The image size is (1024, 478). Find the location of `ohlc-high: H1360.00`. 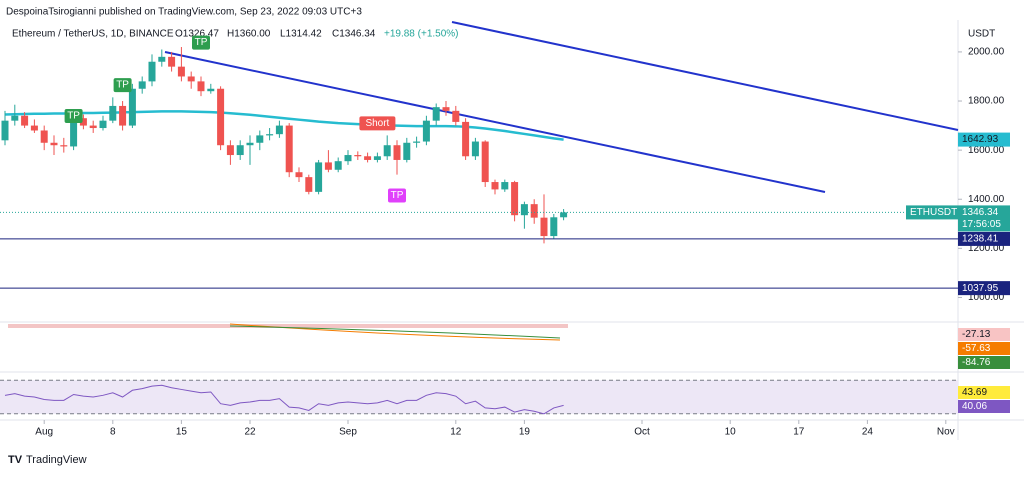

ohlc-high: H1360.00 is located at coordinates (249, 34).